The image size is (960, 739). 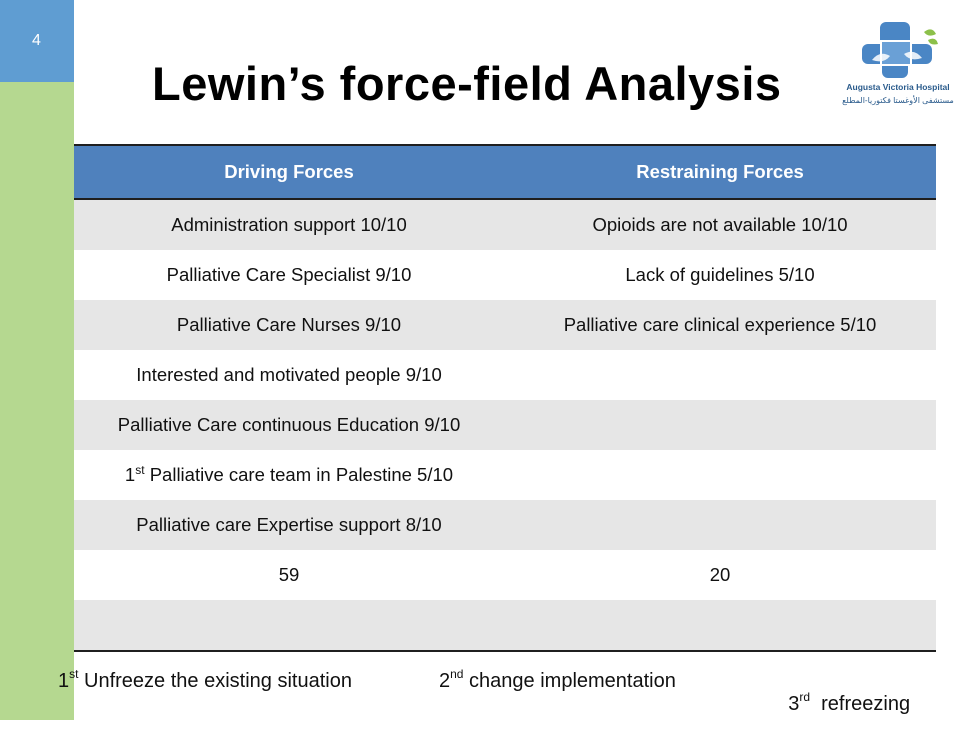 What do you see at coordinates (289, 325) in the screenshot?
I see `driving-force-cell: Palliative Care Nurses 9/10` at bounding box center [289, 325].